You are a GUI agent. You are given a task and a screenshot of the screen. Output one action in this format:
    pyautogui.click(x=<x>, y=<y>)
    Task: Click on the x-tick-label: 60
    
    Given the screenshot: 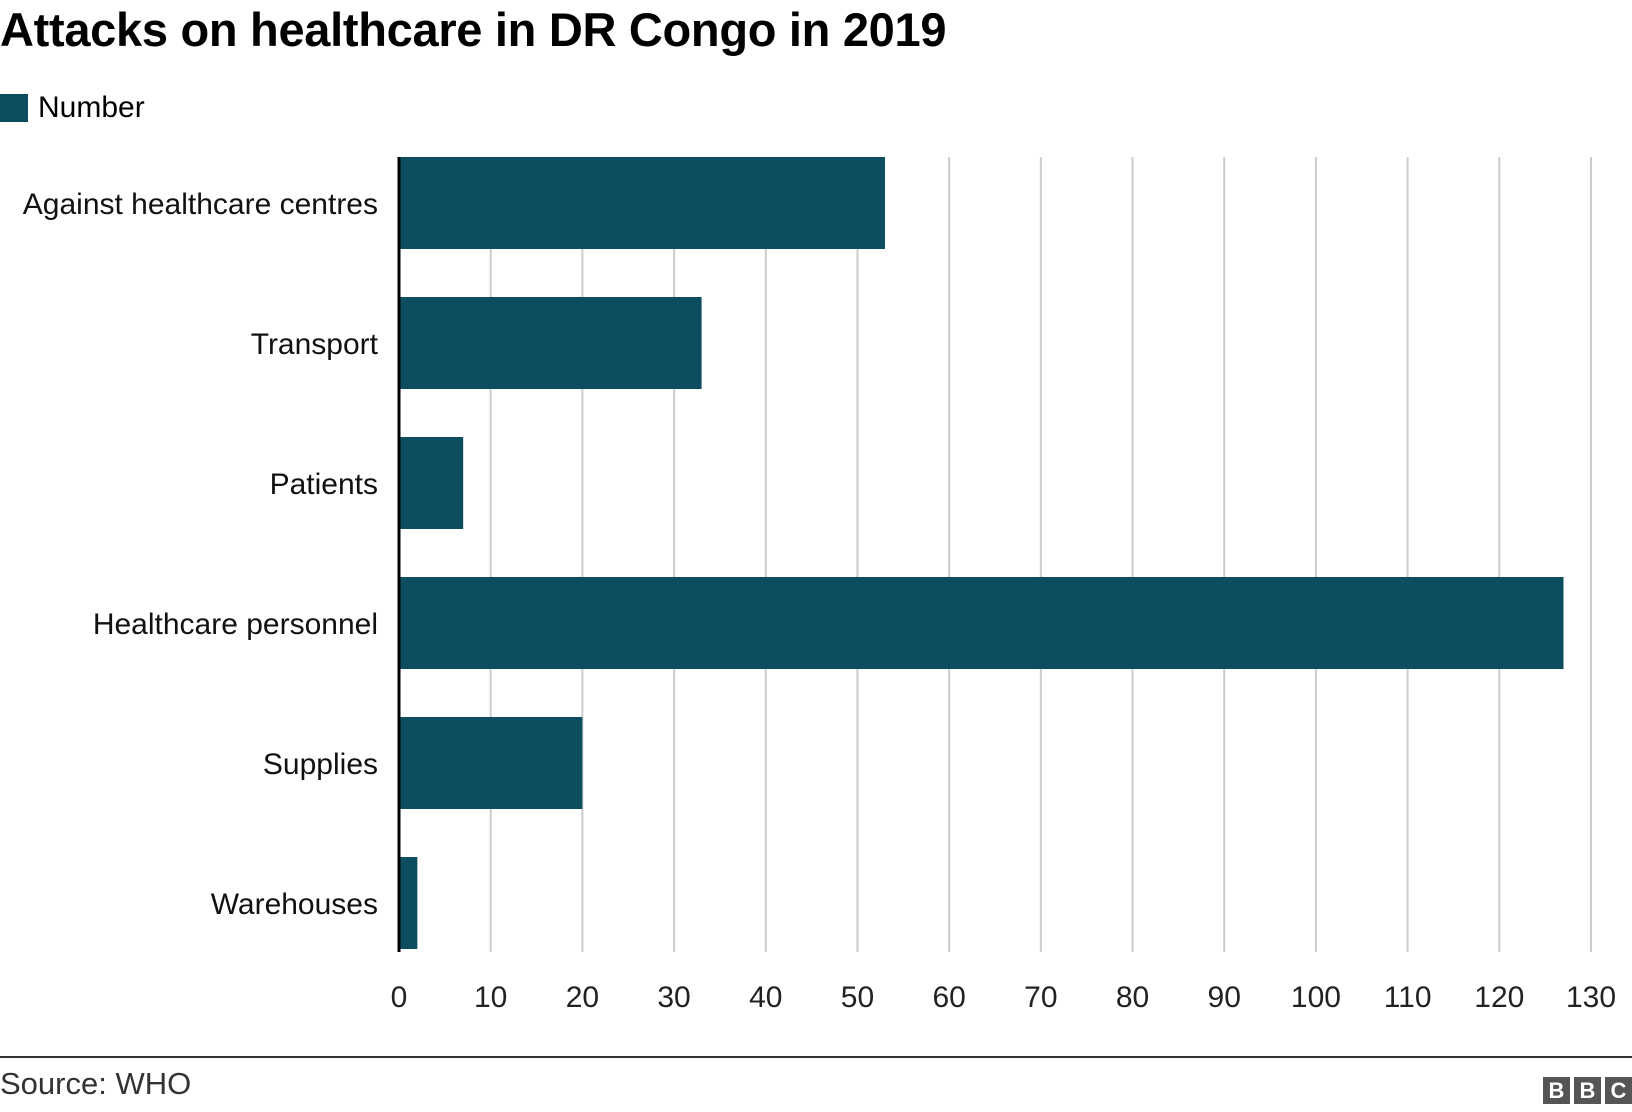 What is the action you would take?
    pyautogui.click(x=948, y=997)
    